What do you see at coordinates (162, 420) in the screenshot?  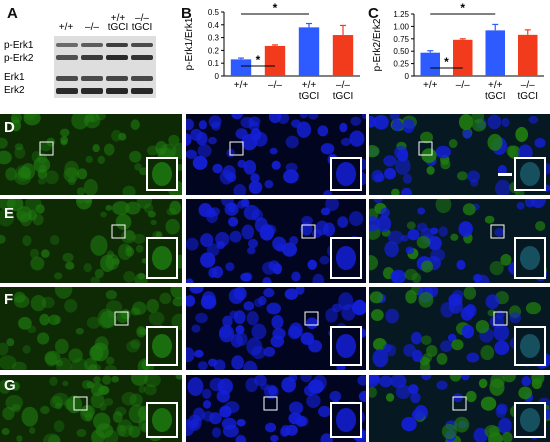 I see `inset-cell` at bounding box center [162, 420].